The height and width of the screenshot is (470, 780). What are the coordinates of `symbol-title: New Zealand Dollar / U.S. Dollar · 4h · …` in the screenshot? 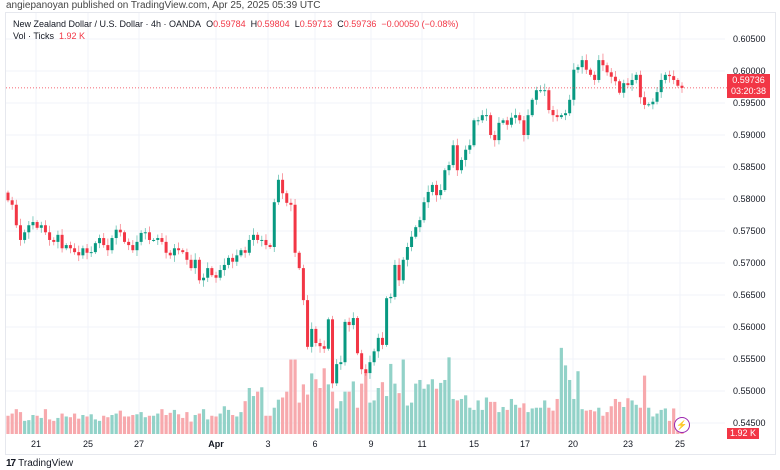 It's located at (107, 24).